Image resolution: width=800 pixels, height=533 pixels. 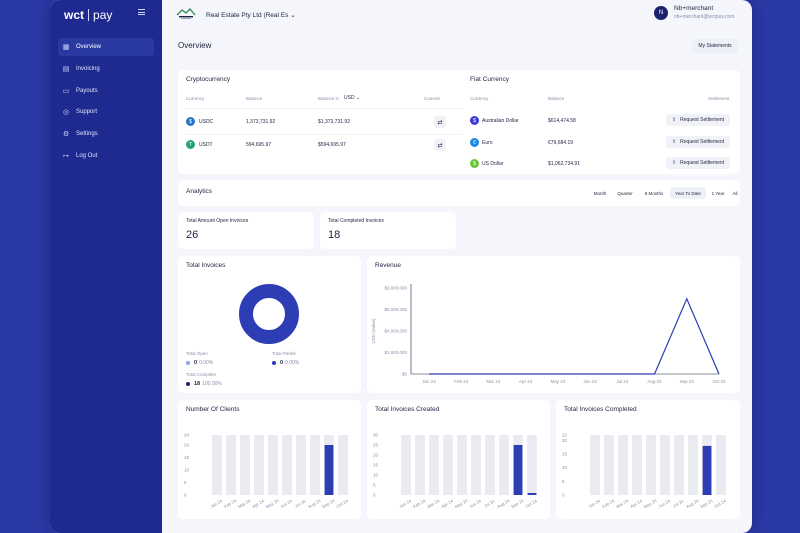 What do you see at coordinates (432, 98) in the screenshot?
I see `crypto-header-convert: Convert` at bounding box center [432, 98].